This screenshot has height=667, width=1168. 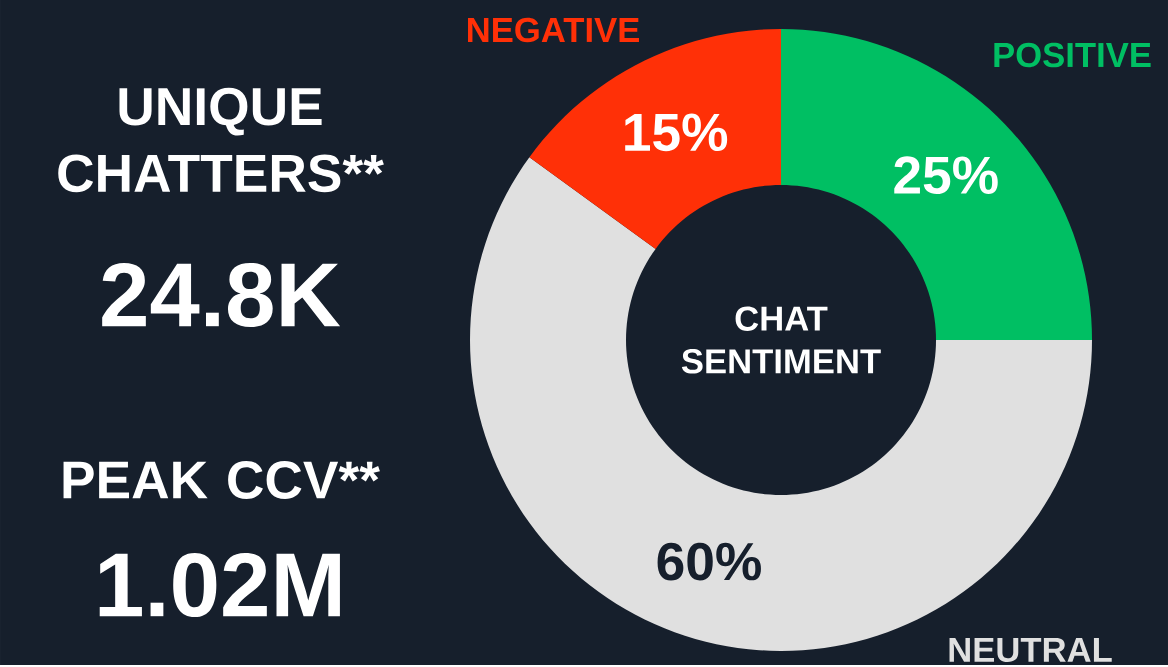 I want to click on slice-label: NEGATIVE, so click(x=553, y=30).